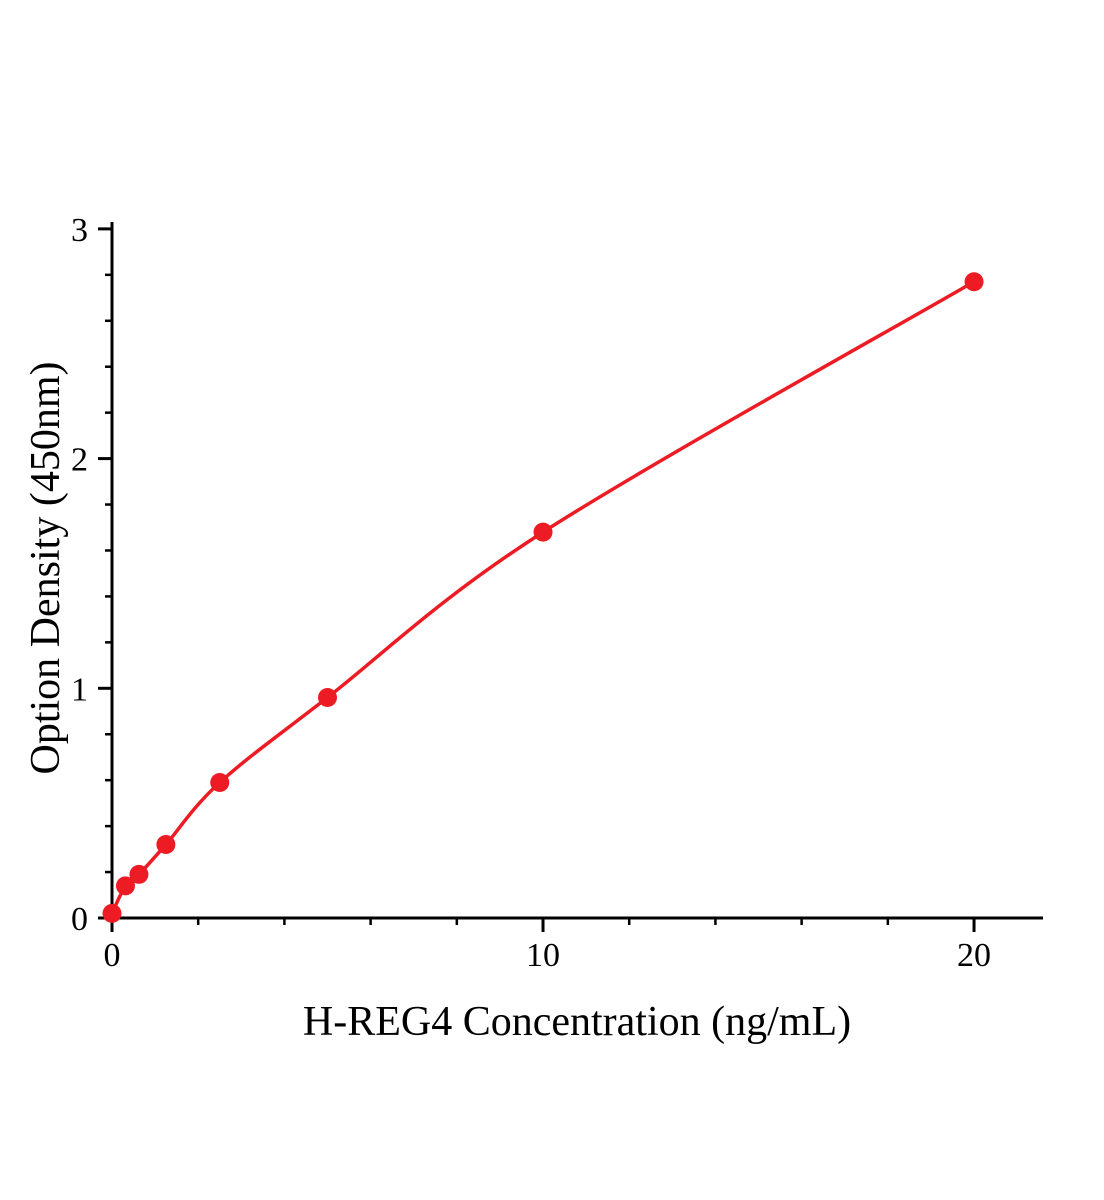 This screenshot has height=1200, width=1104. What do you see at coordinates (79, 919) in the screenshot?
I see `y-tick-label: 0` at bounding box center [79, 919].